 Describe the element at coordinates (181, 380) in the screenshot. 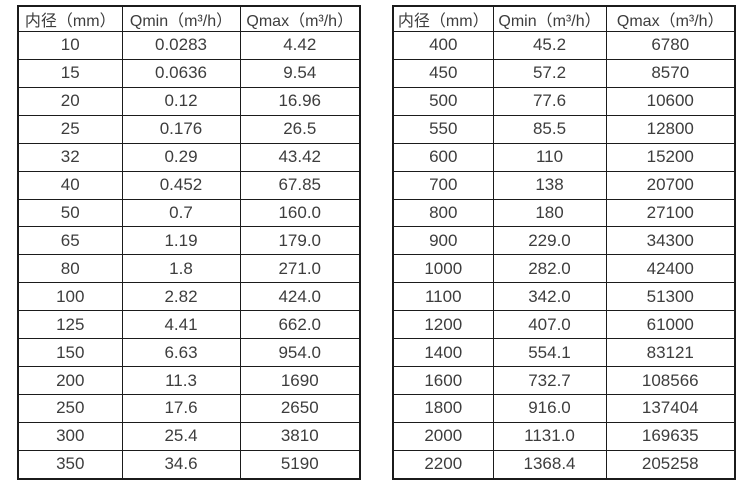

I see `table-cell: 11.3` at that location.